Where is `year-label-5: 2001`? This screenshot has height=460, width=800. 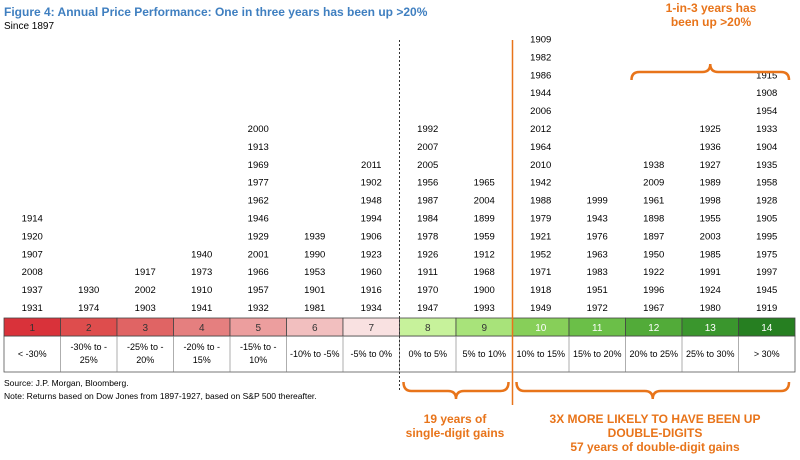
year-label-5: 2001 is located at coordinates (258, 254).